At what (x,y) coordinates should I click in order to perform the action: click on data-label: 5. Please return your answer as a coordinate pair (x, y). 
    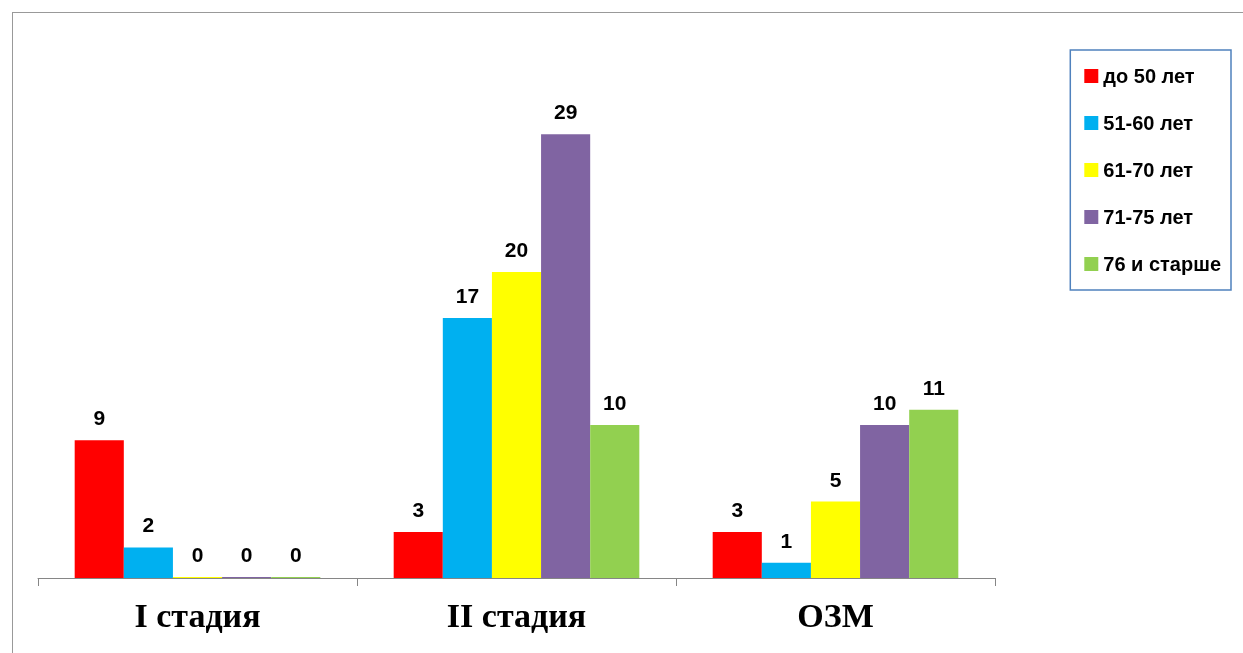
    Looking at the image, I should click on (835, 479).